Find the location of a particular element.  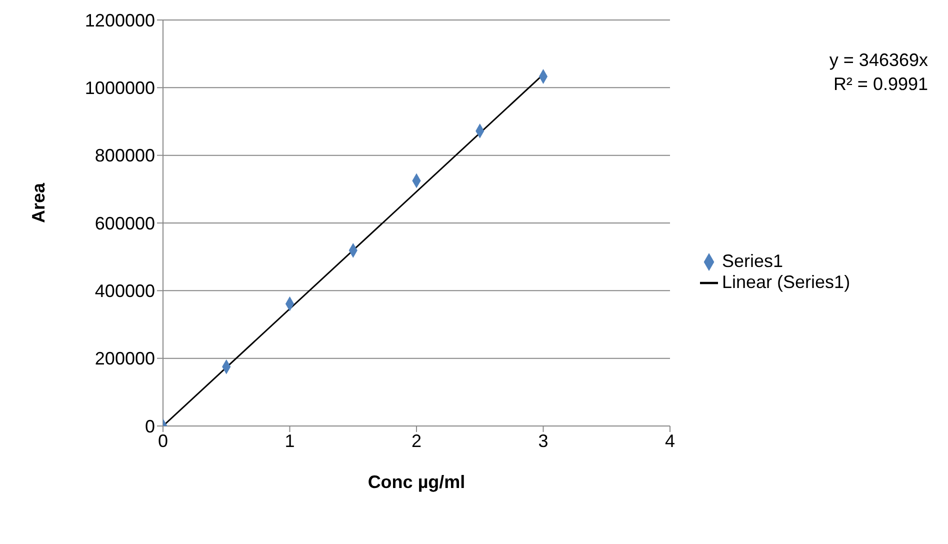

x-tick-label: 4 is located at coordinates (670, 440).